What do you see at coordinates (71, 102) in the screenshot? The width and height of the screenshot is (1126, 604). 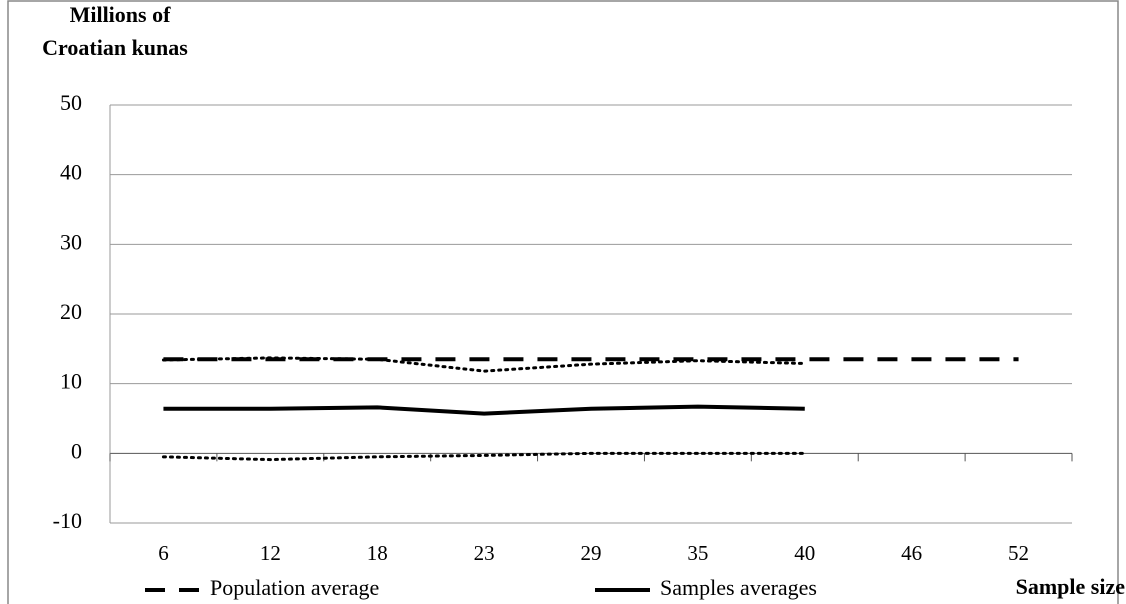 I see `y-tick-label: 50` at bounding box center [71, 102].